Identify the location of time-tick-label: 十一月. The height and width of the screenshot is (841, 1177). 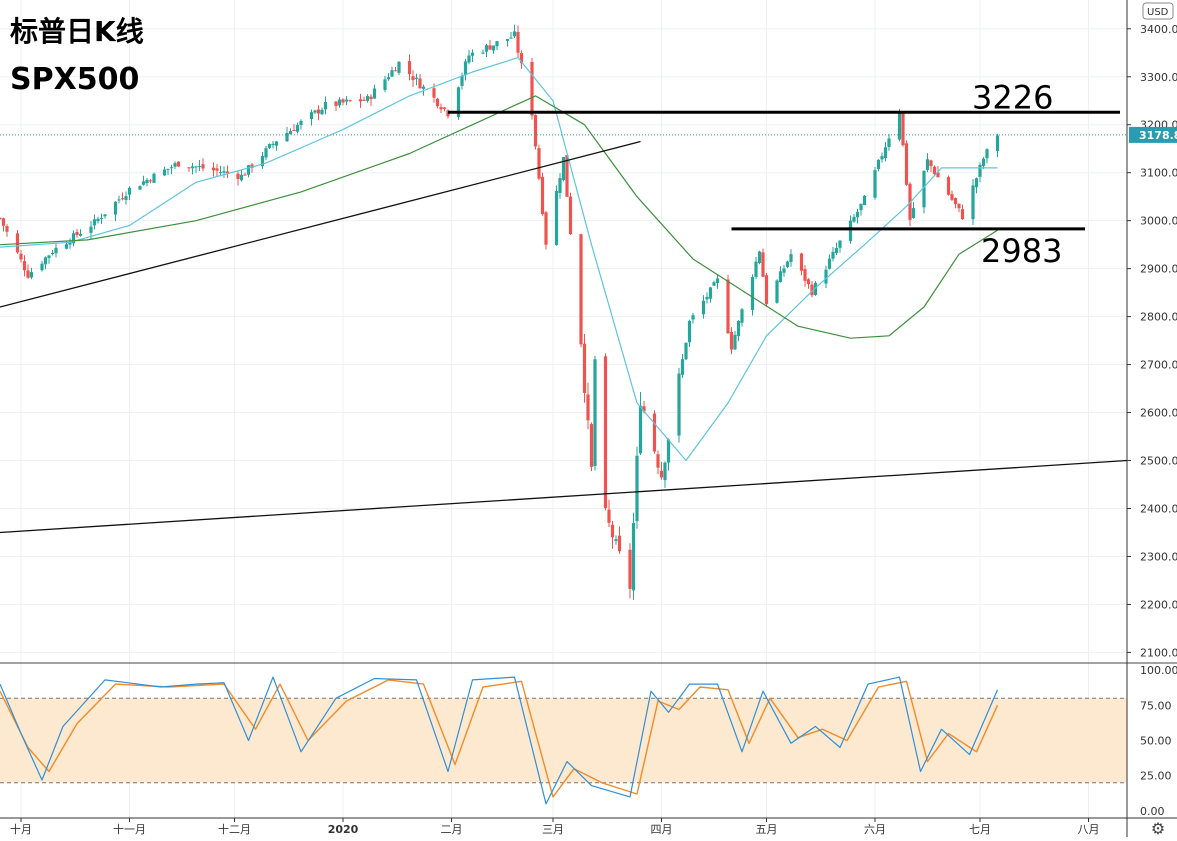
(129, 829).